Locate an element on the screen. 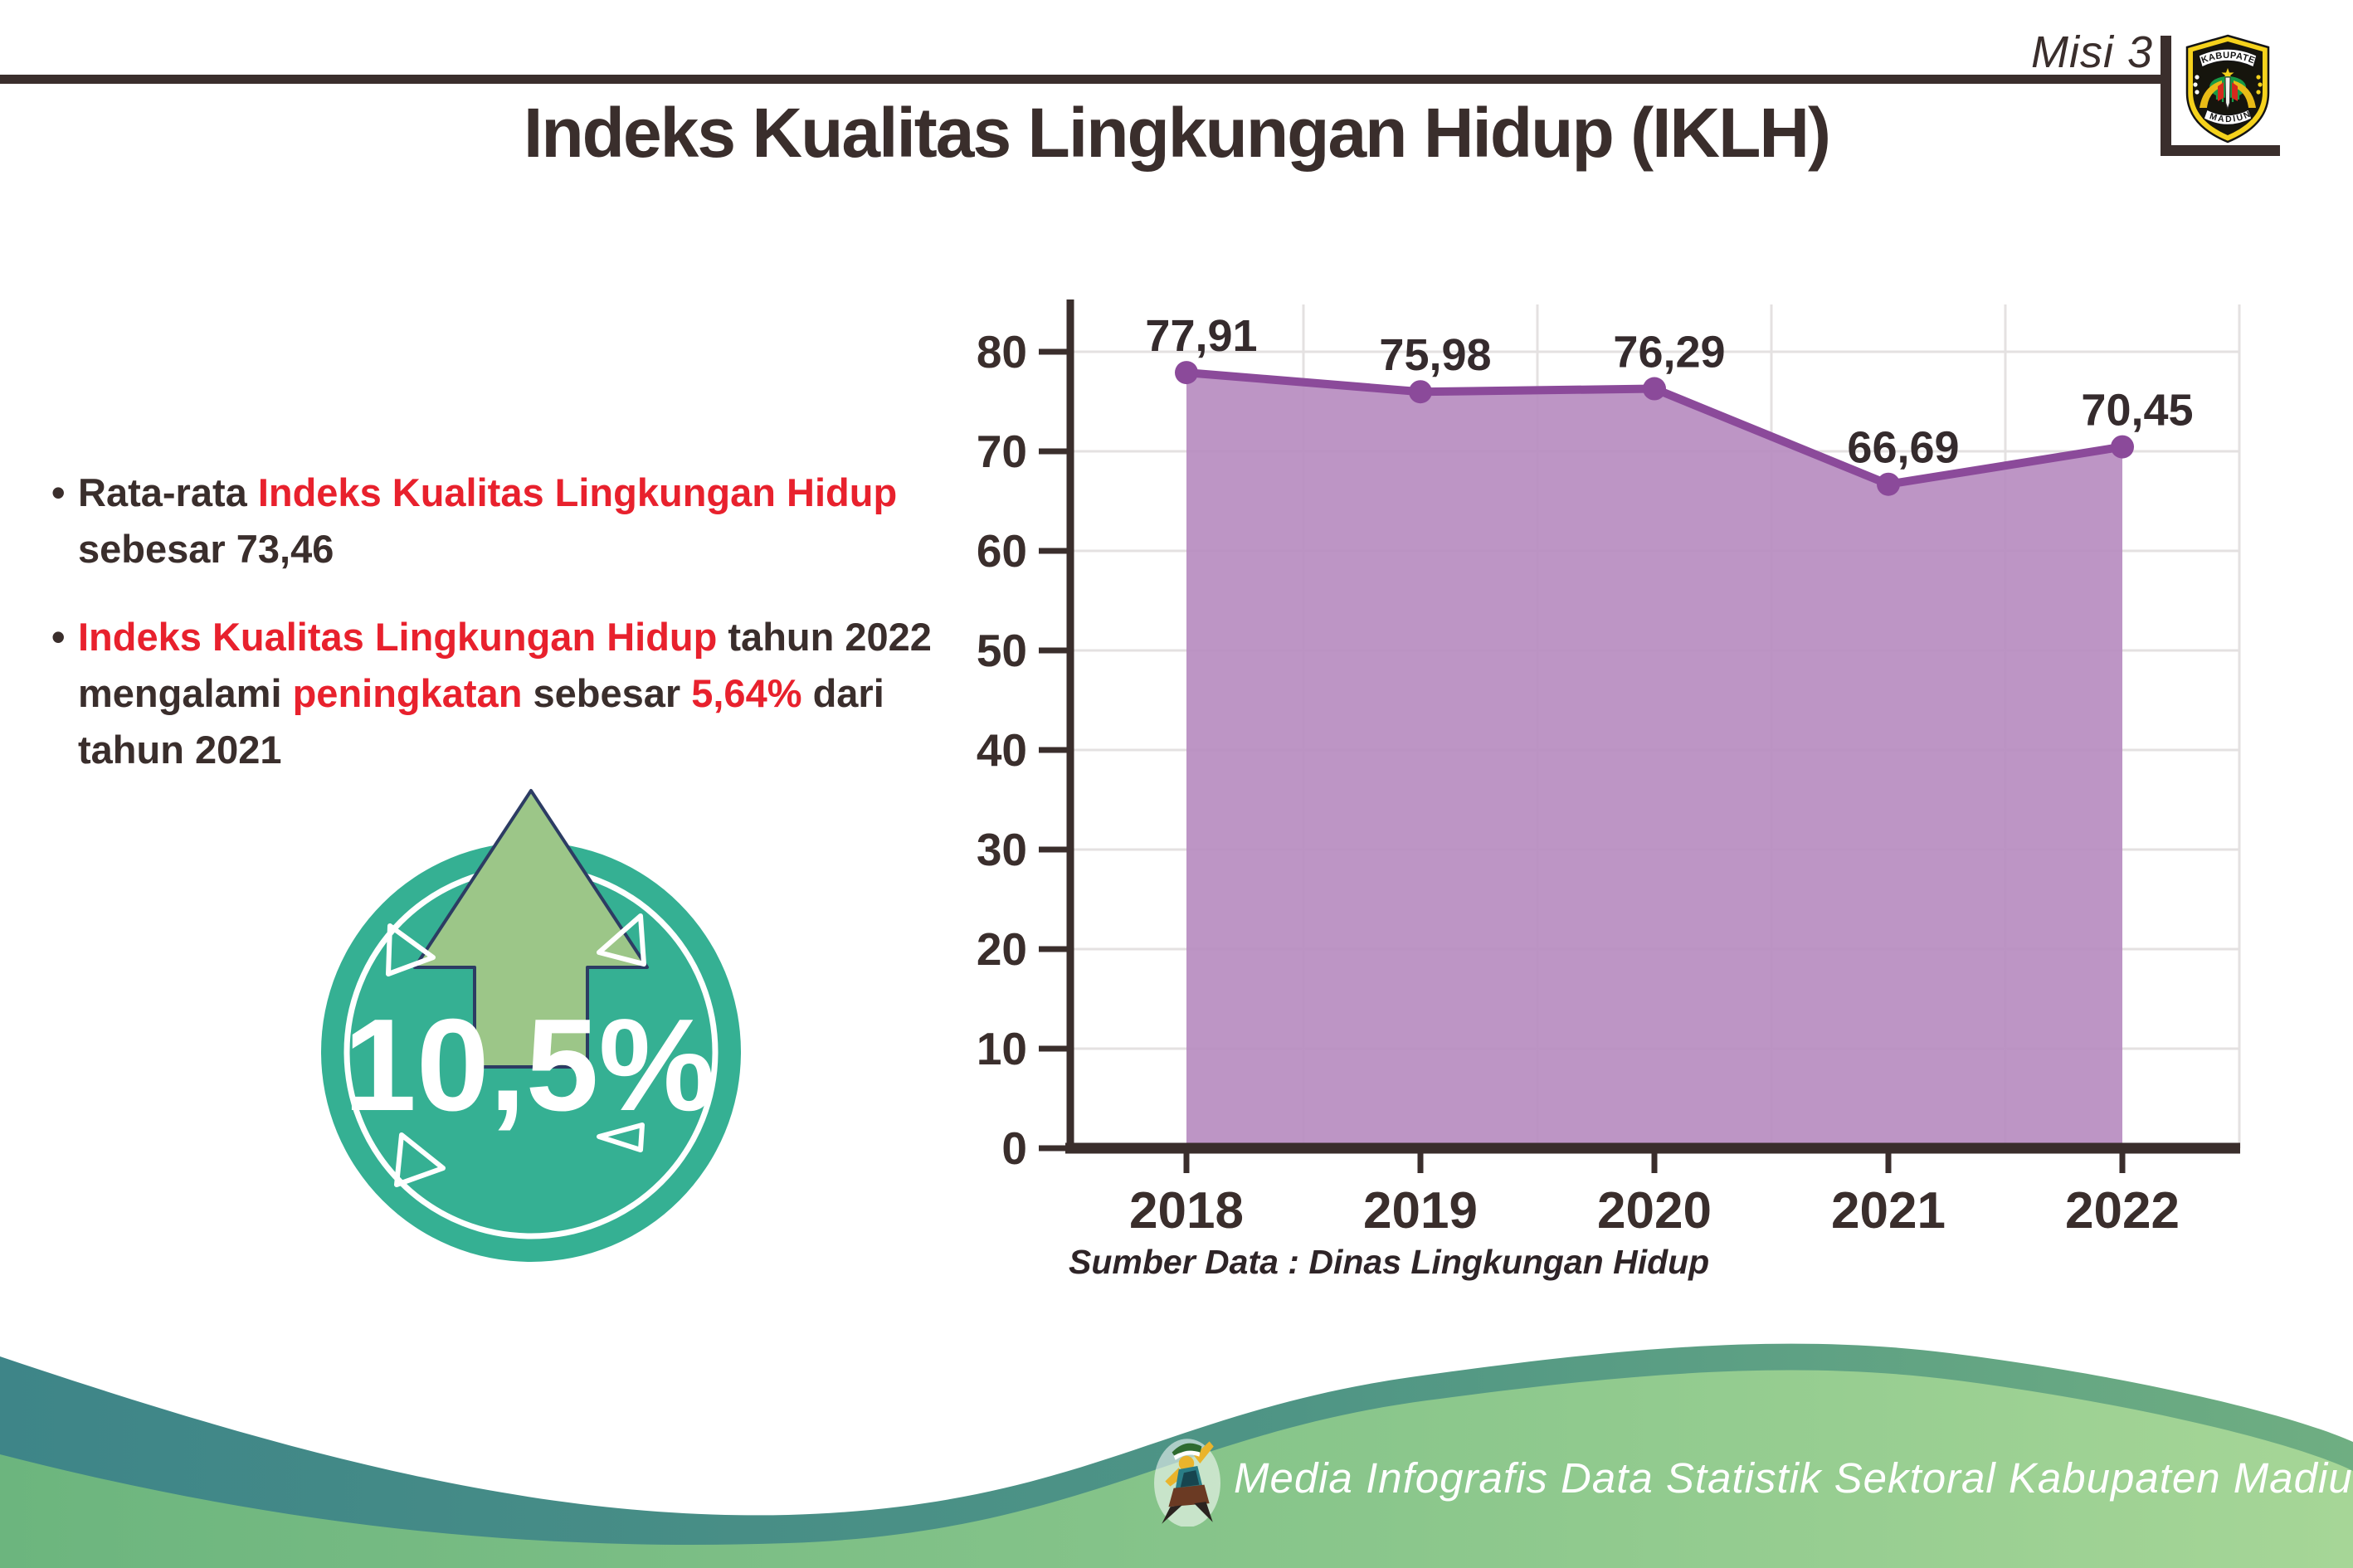 The height and width of the screenshot is (1568, 2353). logo-bottom-ribbon is located at coordinates (2228, 117).